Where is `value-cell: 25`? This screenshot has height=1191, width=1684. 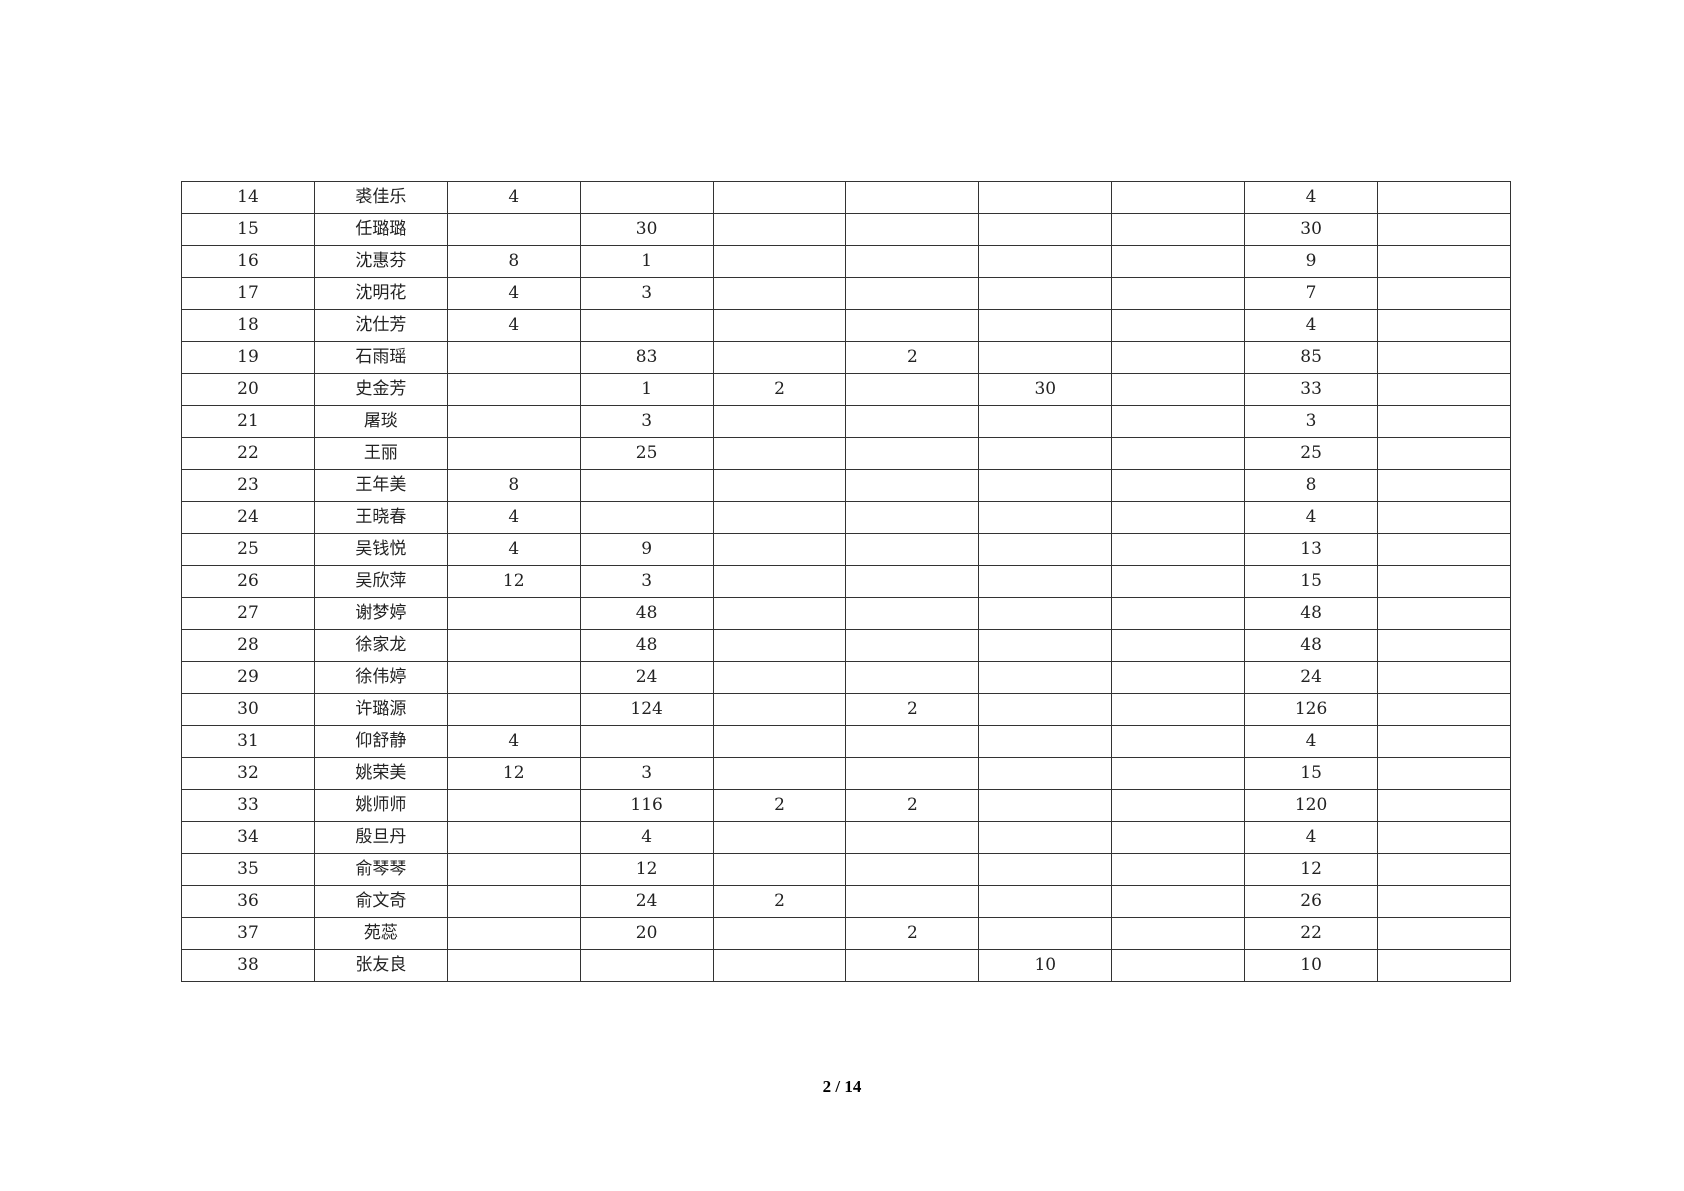
value-cell: 25 is located at coordinates (646, 453).